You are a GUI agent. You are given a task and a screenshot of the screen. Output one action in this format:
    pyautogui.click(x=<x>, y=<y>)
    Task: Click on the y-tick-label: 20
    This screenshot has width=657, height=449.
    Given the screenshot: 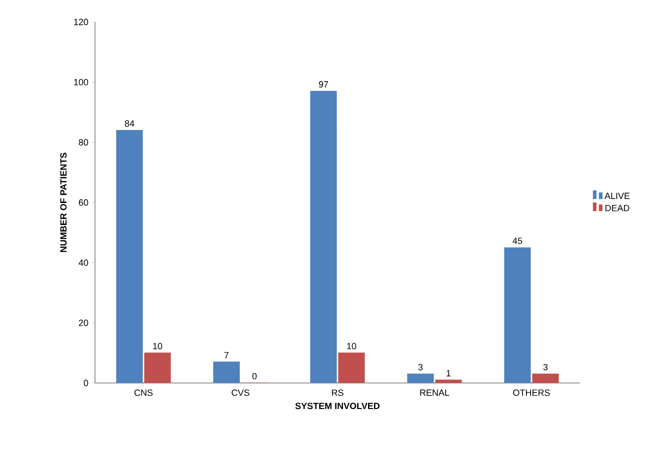 What is the action you would take?
    pyautogui.click(x=83, y=323)
    